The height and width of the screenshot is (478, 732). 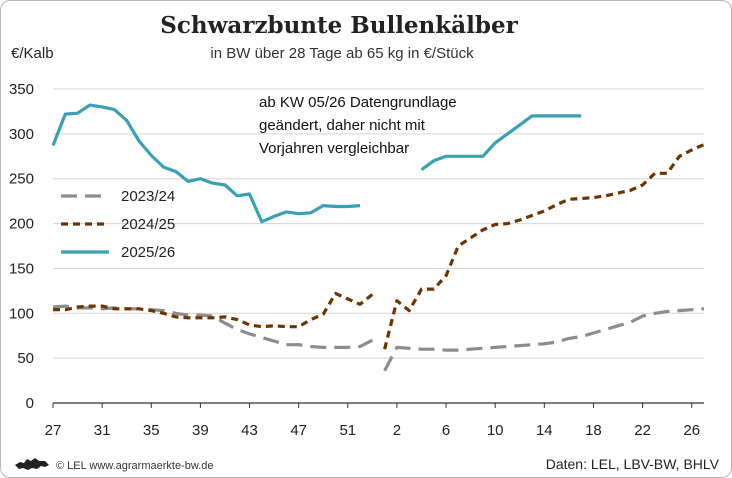 I want to click on legend-label: 2025/26, so click(x=148, y=252).